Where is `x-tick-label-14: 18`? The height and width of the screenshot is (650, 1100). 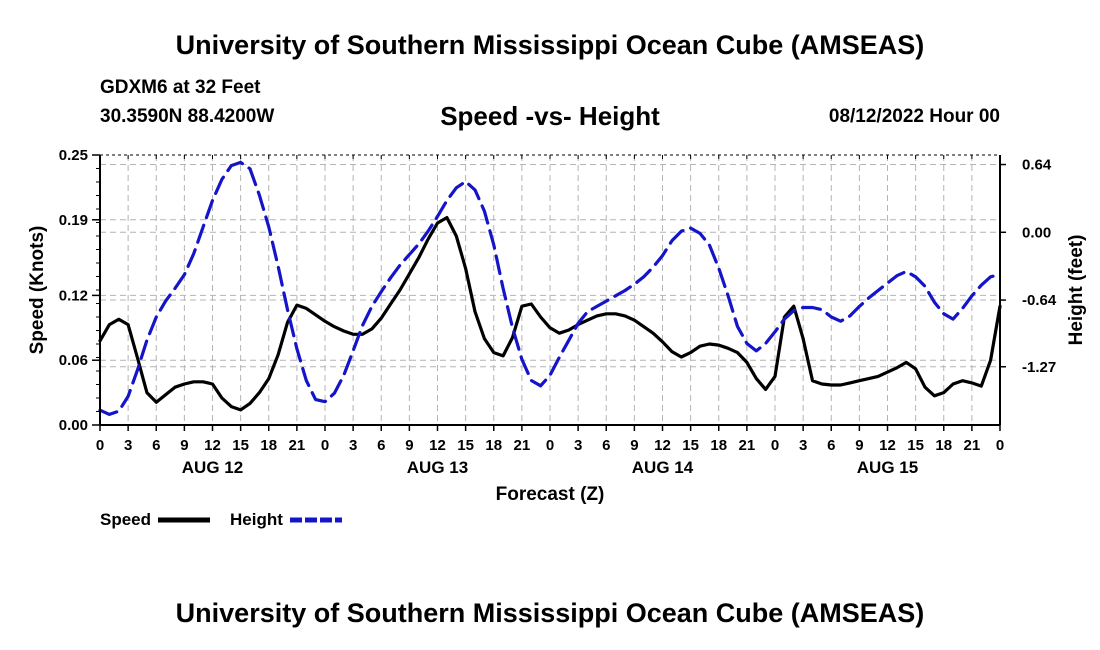 x-tick-label-14: 18 is located at coordinates (493, 445).